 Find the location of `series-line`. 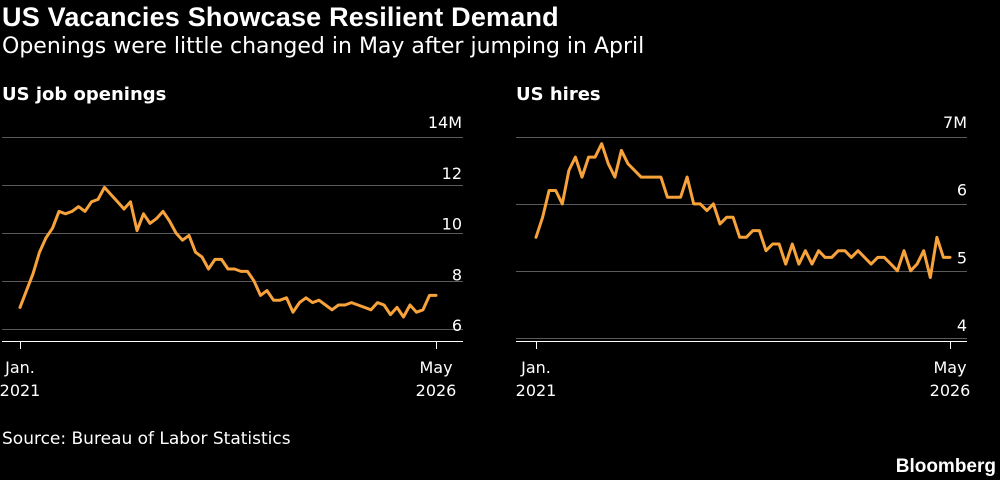

series-line is located at coordinates (228, 252).